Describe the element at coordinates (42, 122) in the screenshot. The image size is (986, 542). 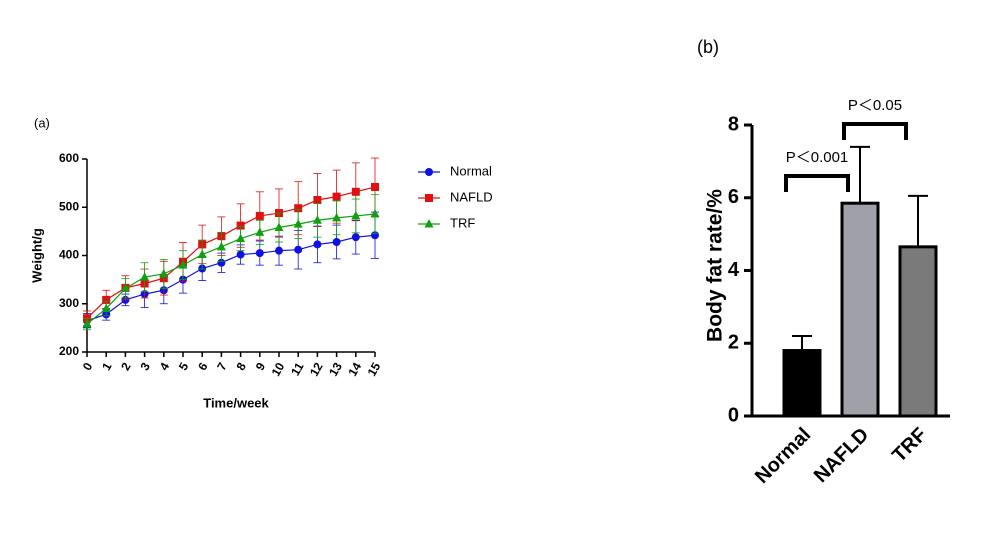
I see `panel-label: (a)` at that location.